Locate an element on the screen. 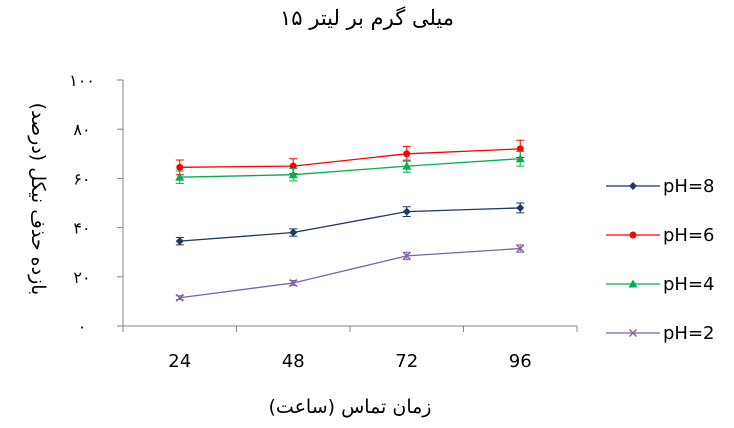  x-tick-label: 48 is located at coordinates (293, 361).